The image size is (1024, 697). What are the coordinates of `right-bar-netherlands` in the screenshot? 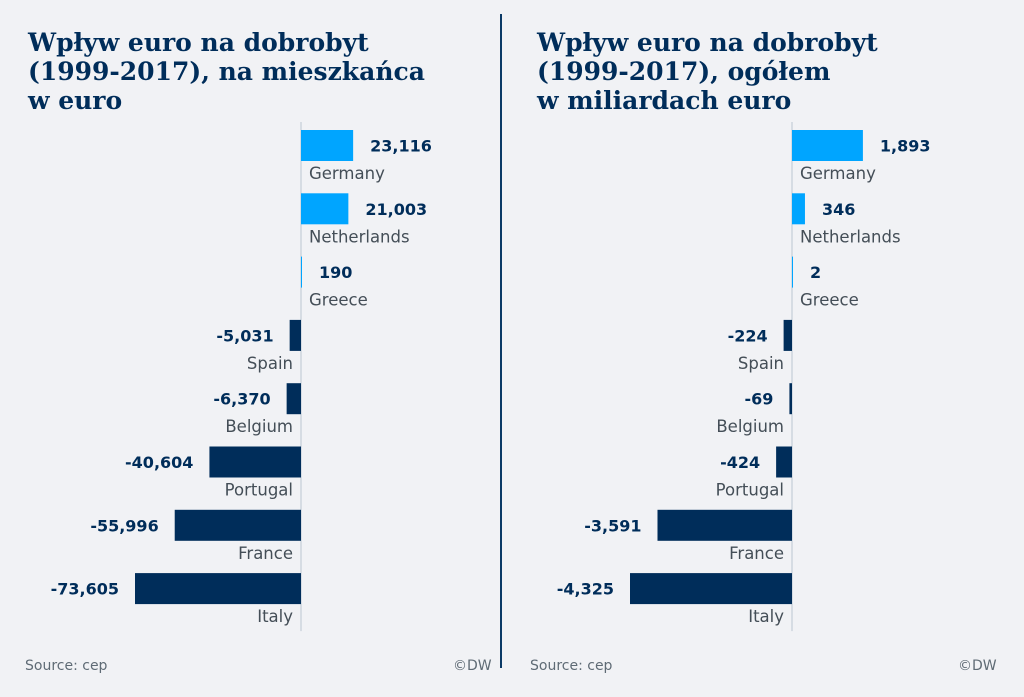 It's located at (798, 209).